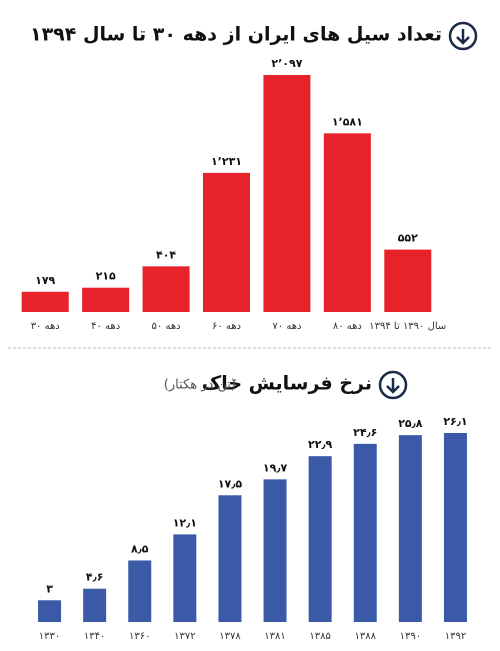 Image resolution: width=500 pixels, height=651 pixels. I want to click on value-label: ۴۰۴, so click(166, 254).